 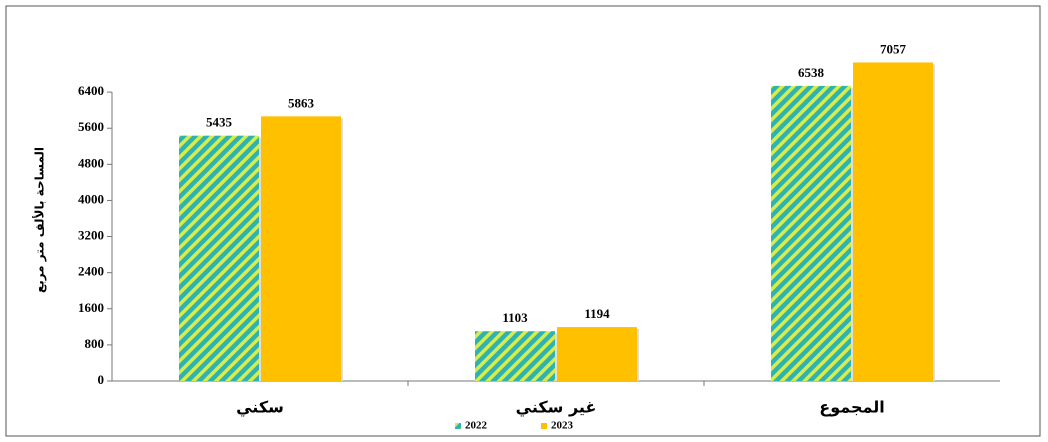 What do you see at coordinates (556, 408) in the screenshot?
I see `x-tick-label: غير سكني` at bounding box center [556, 408].